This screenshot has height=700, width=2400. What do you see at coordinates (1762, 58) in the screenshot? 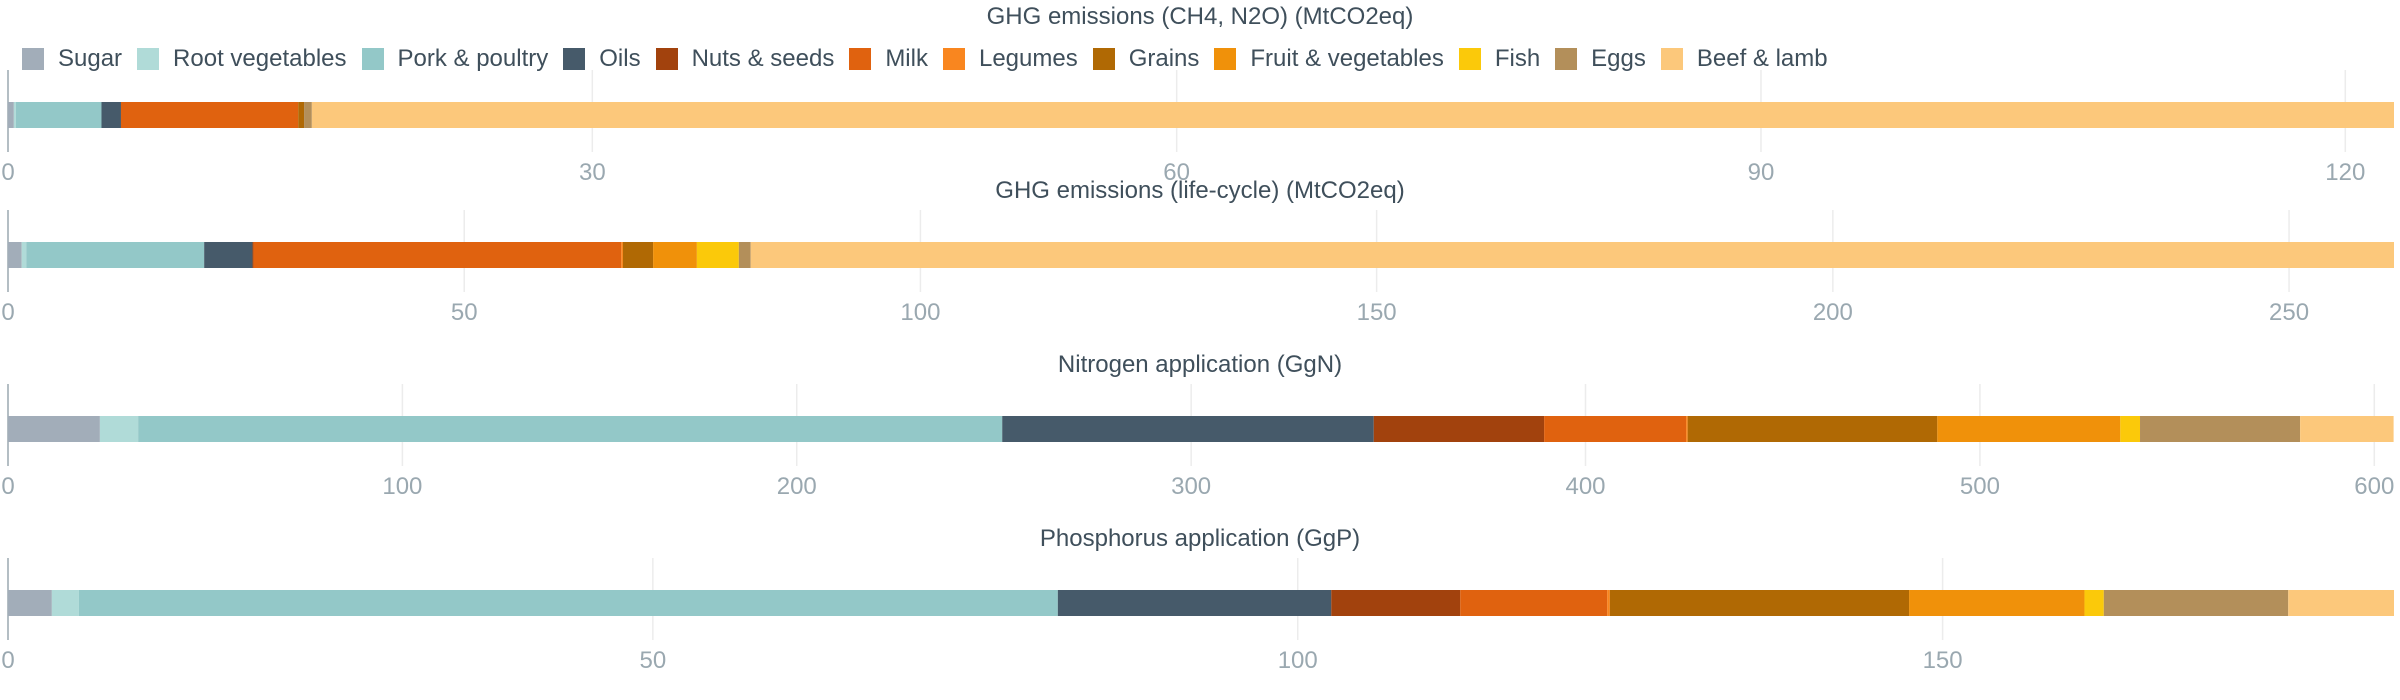
I see `legend-label: Beef & lamb` at bounding box center [1762, 58].